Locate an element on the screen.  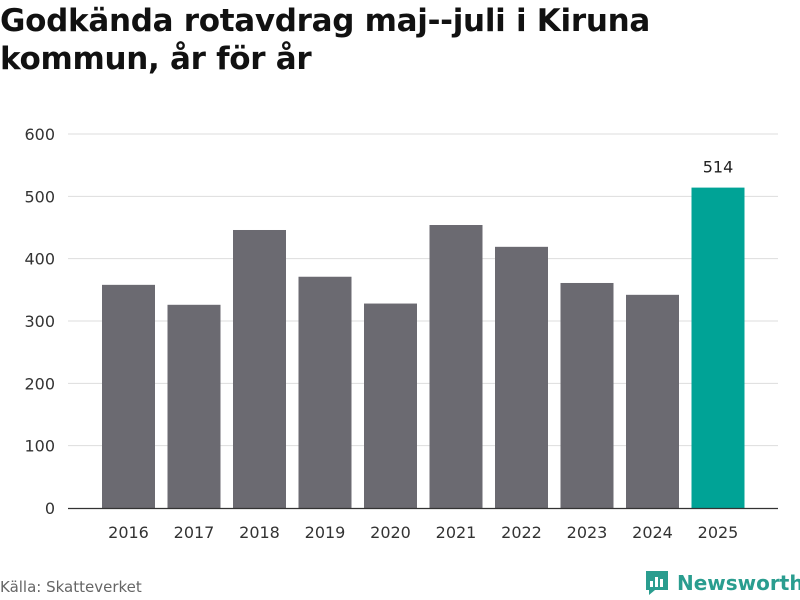
source-note: Källa: Skatteverket is located at coordinates (71, 587).